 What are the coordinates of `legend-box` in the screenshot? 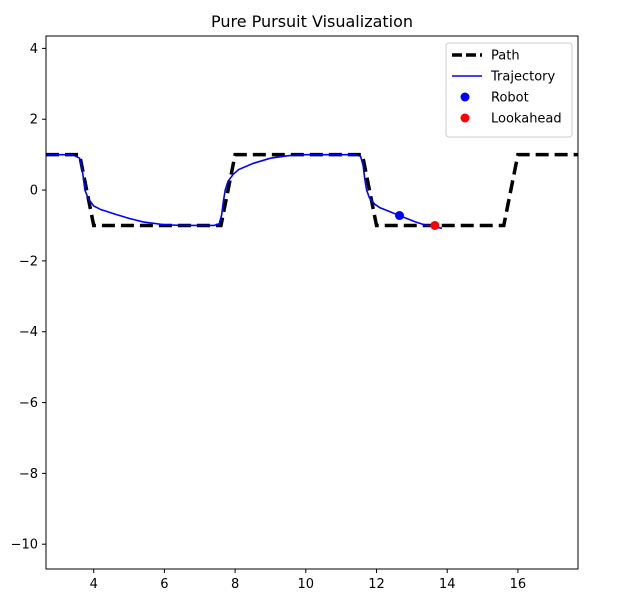 It's located at (509, 90).